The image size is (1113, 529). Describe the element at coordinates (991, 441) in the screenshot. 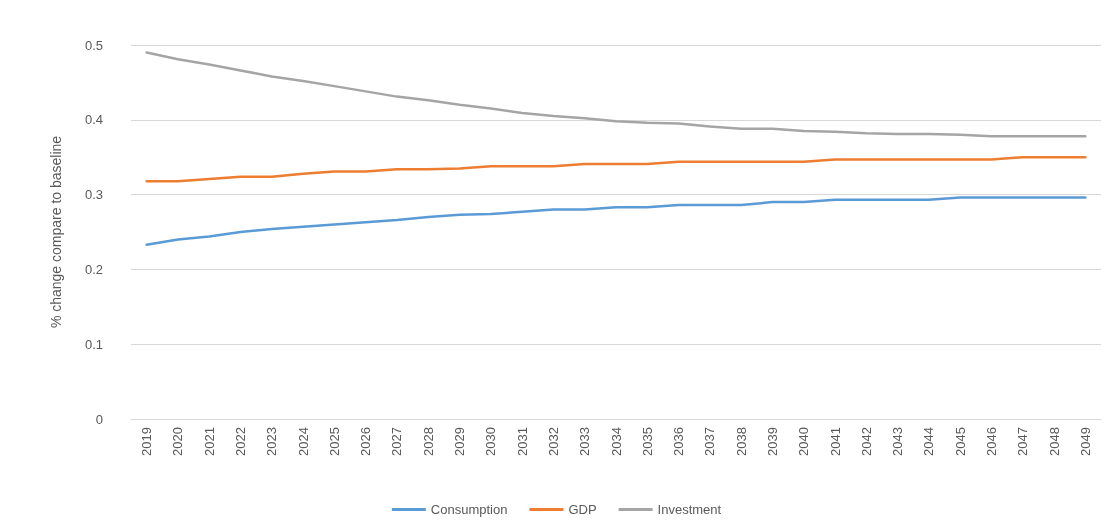

I see `x-tick-label: 2046` at that location.